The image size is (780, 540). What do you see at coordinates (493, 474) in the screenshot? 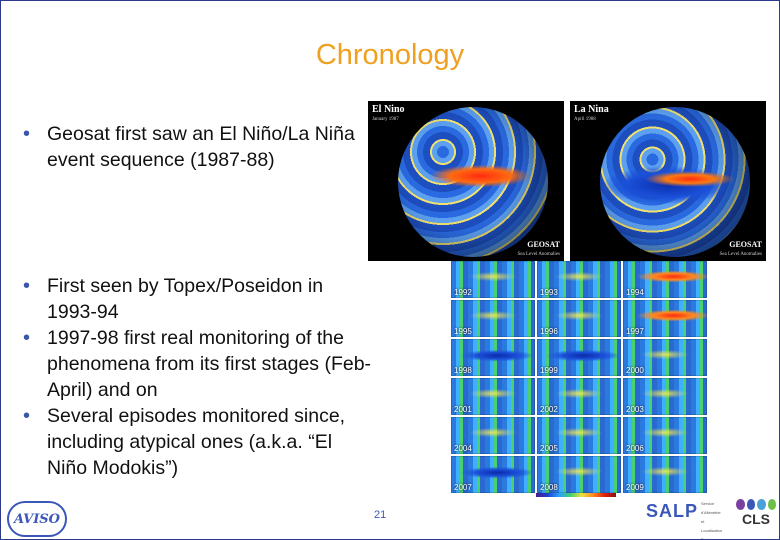
I see `year-map-2007: 2007` at bounding box center [493, 474].